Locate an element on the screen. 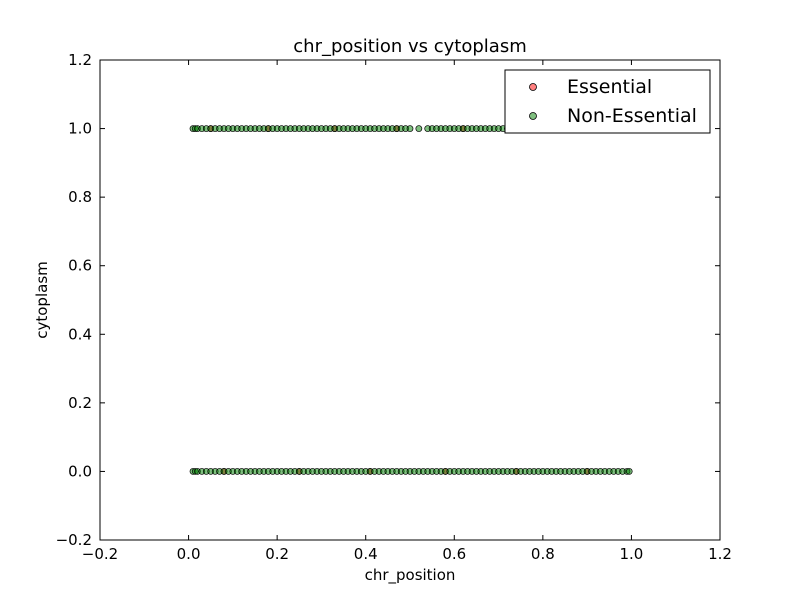 Image resolution: width=800 pixels, height=600 pixels. x-tick-label: 0.6 is located at coordinates (454, 554).